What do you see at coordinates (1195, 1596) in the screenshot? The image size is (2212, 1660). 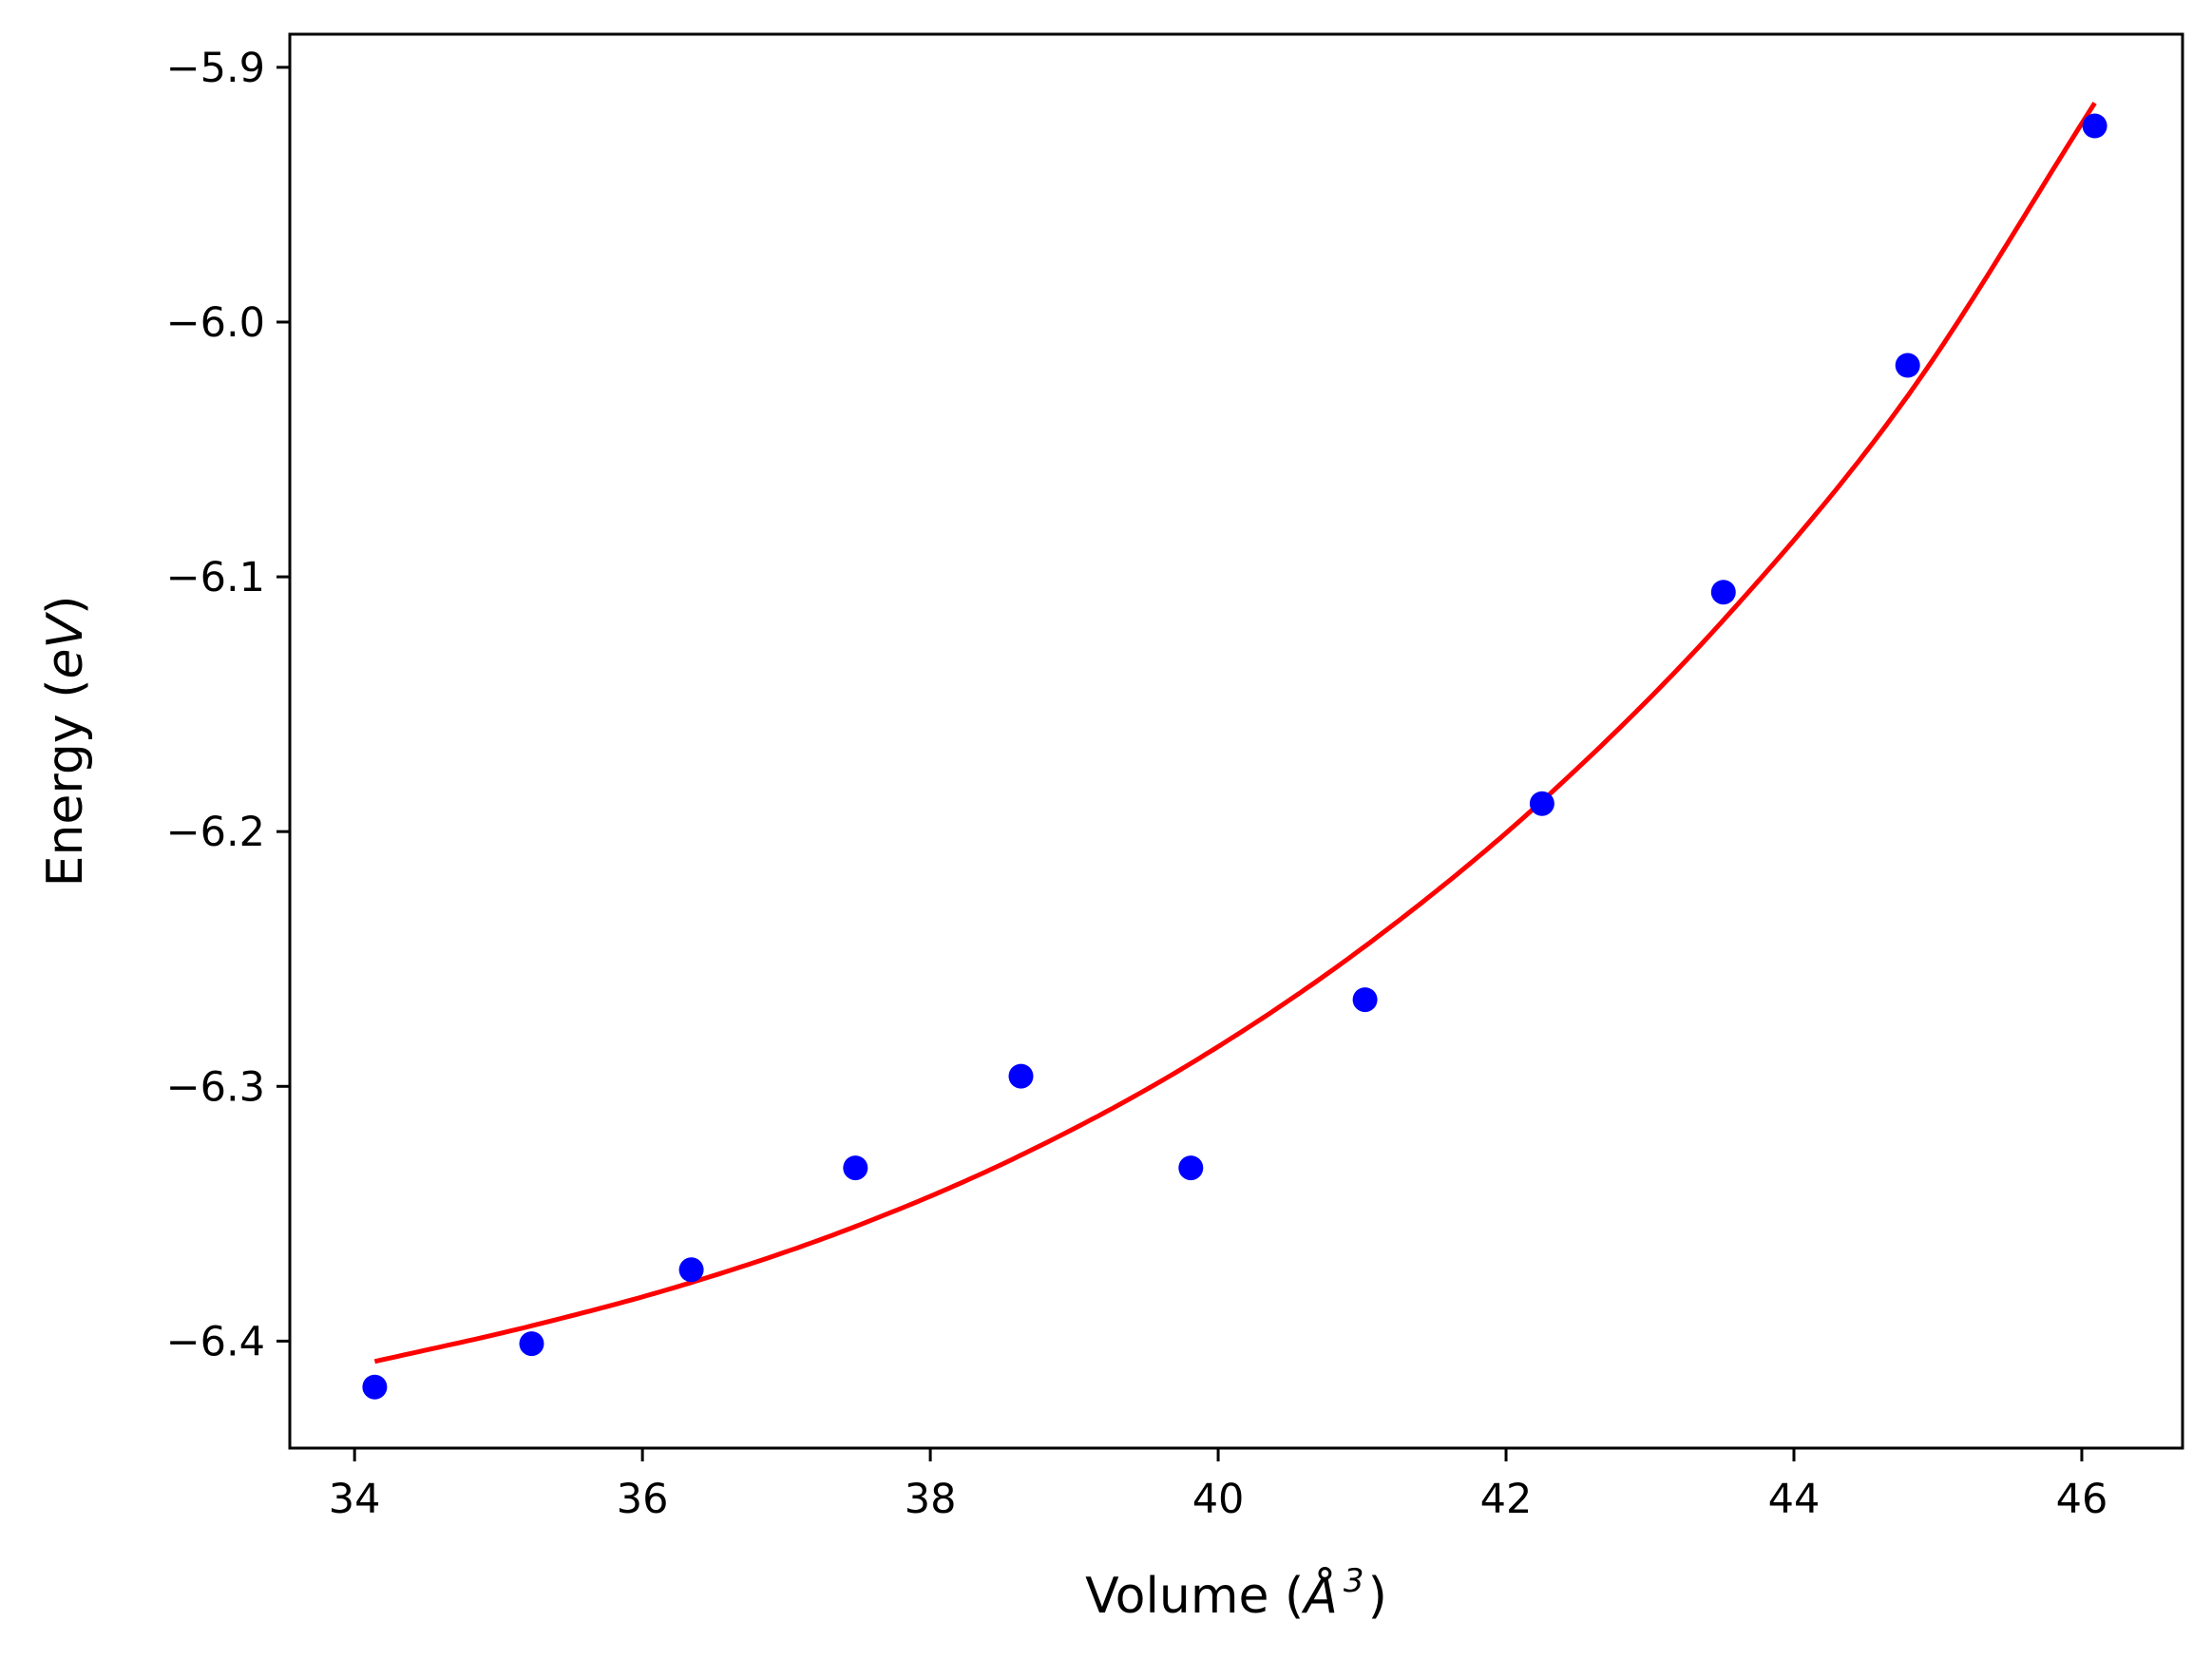 I see `x-axis-label-prefix: Volume (` at bounding box center [1195, 1596].